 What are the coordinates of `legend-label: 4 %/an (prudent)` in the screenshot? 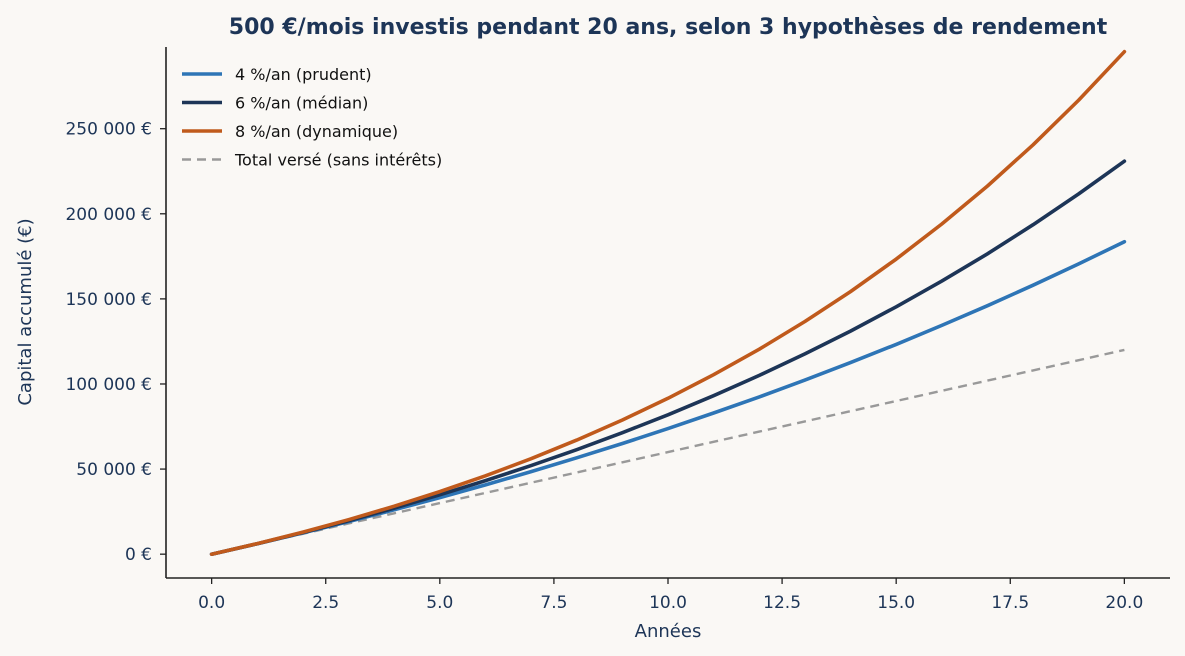 It's located at (303, 74).